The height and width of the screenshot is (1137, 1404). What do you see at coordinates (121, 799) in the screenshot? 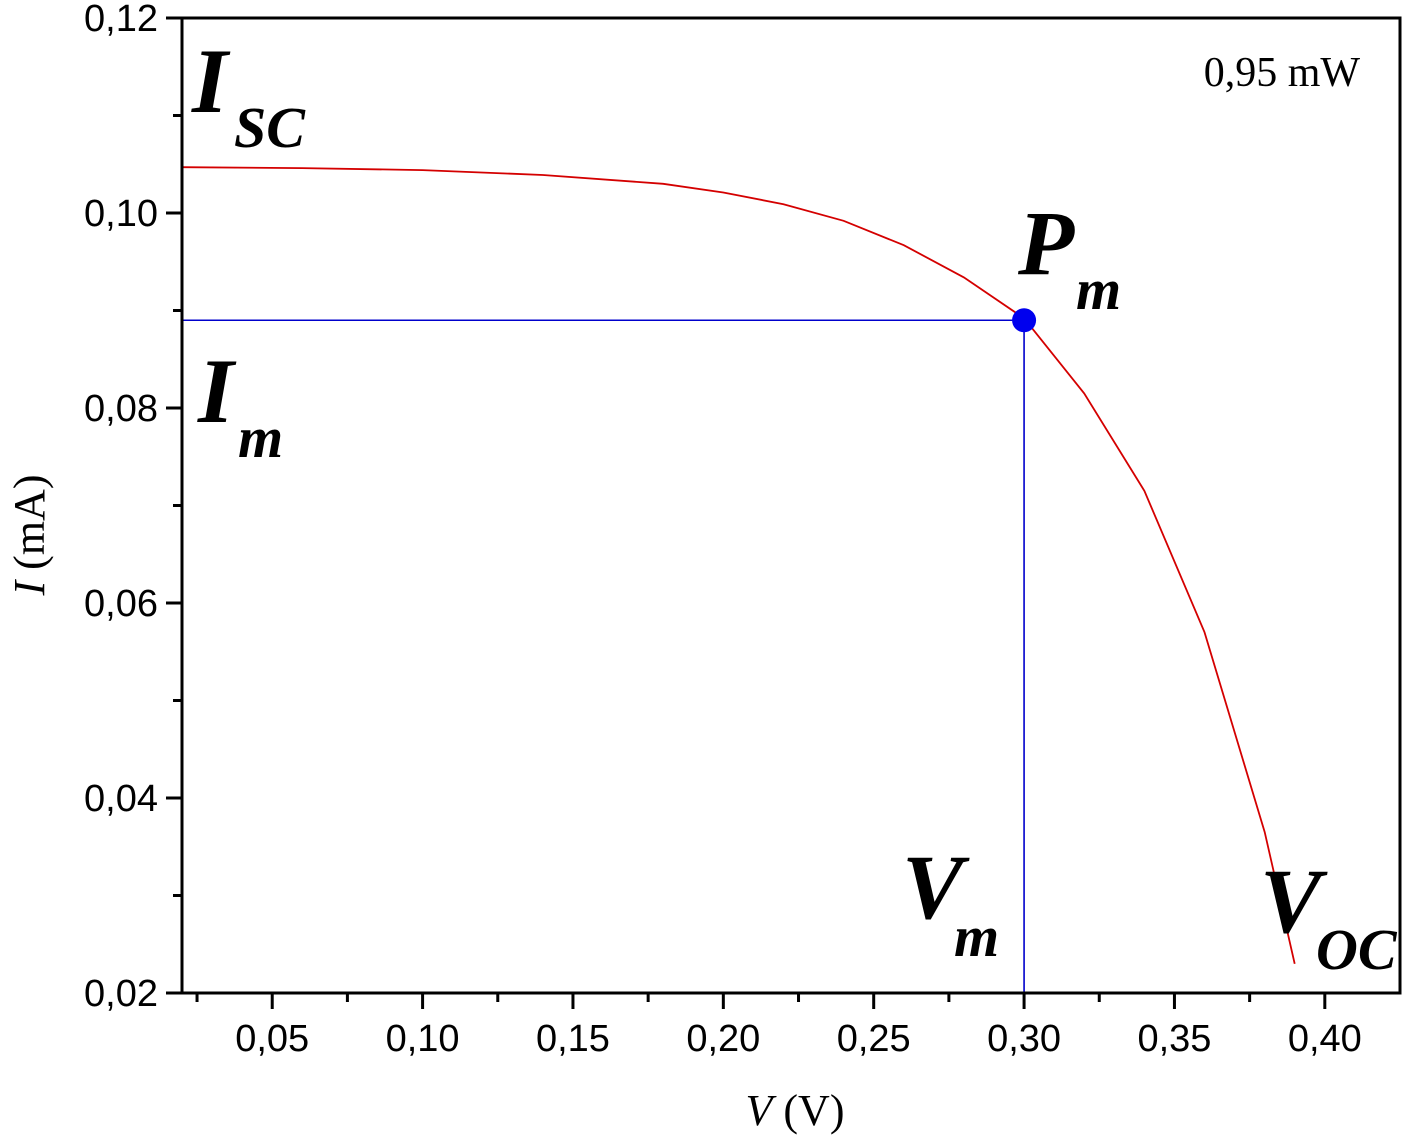
I see `y-tick-label: 0,04` at bounding box center [121, 799].